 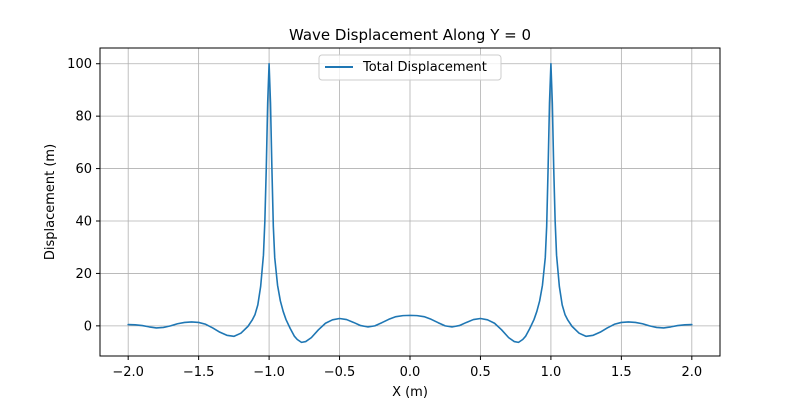 I want to click on x-tick-label: 0.0, so click(x=410, y=372).